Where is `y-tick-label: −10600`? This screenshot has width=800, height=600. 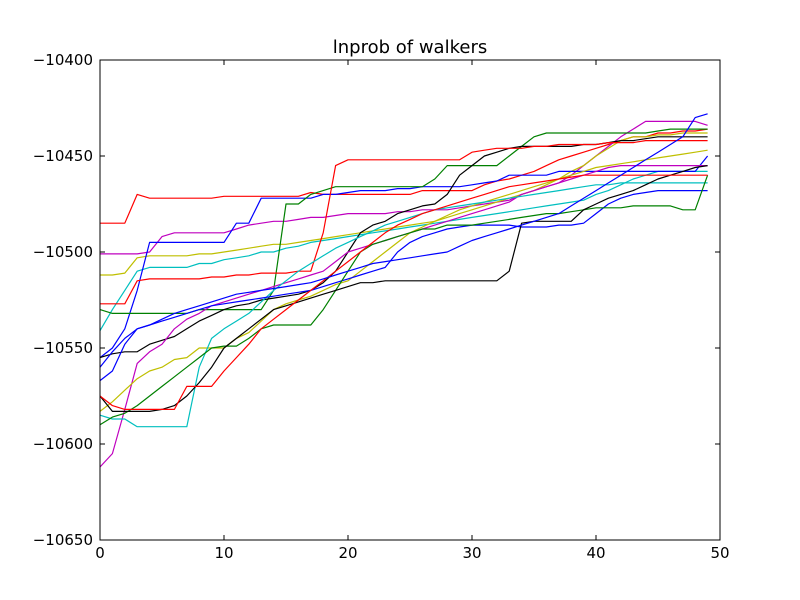
y-tick-label: −10600 is located at coordinates (63, 444).